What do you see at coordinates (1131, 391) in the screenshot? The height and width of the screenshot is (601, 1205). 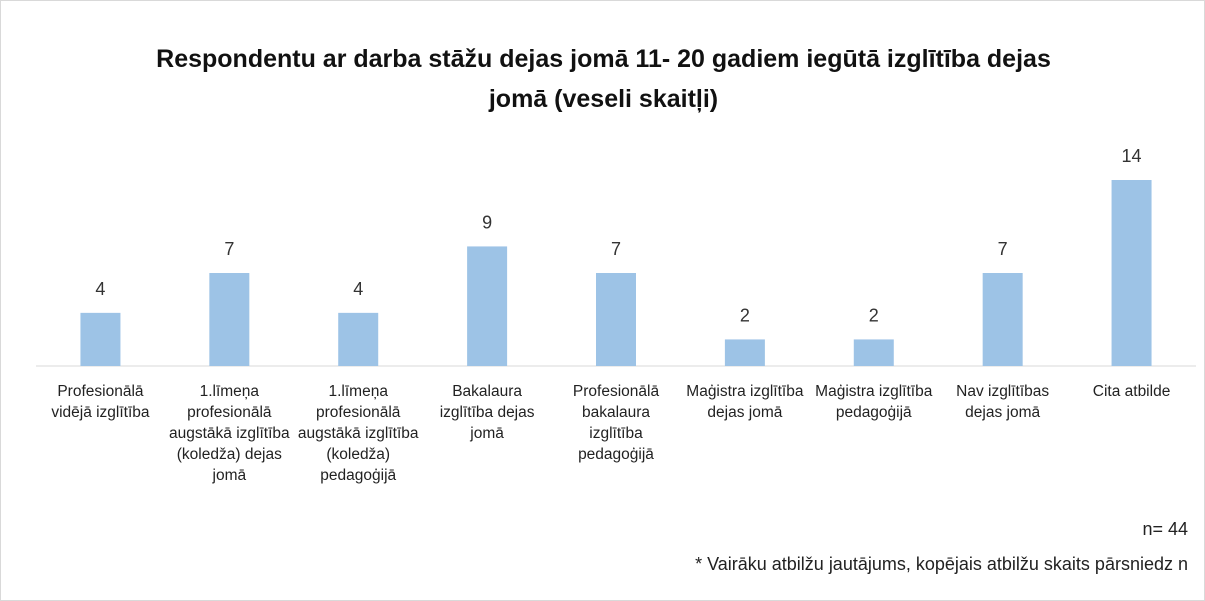 I see `x-tick-label: Cita atbilde` at bounding box center [1131, 391].